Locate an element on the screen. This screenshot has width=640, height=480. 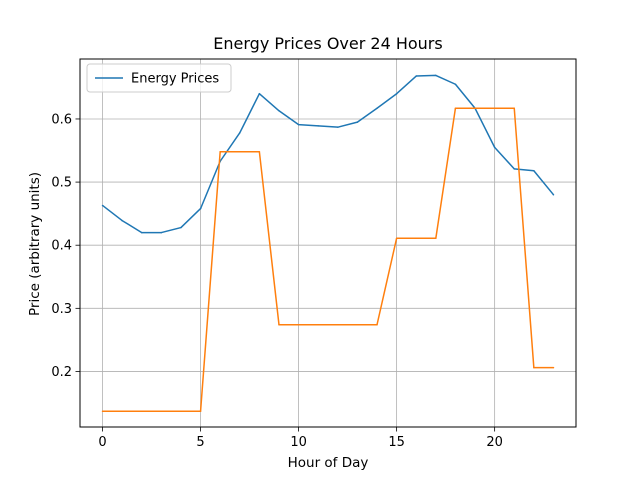
x-tick-label: 15 is located at coordinates (396, 442).